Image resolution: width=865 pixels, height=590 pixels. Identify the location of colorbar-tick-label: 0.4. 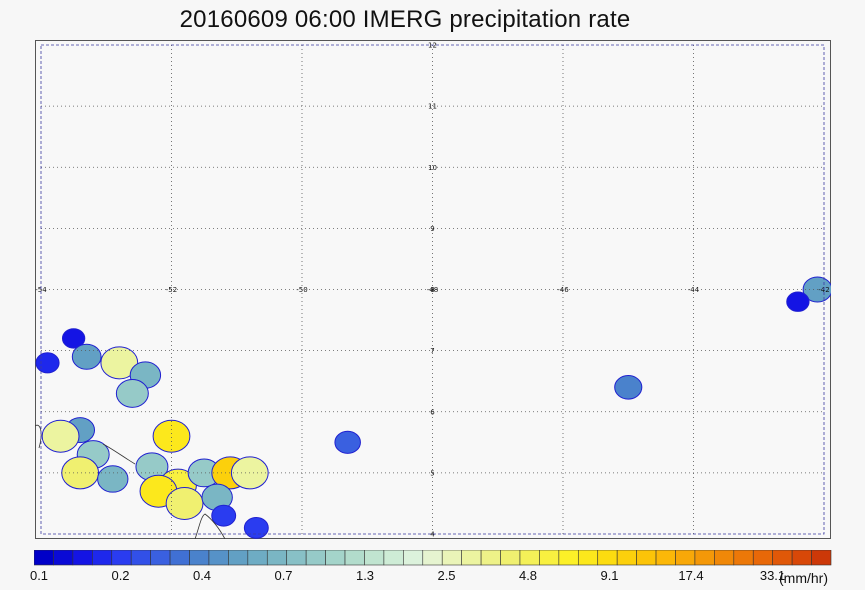
(202, 575).